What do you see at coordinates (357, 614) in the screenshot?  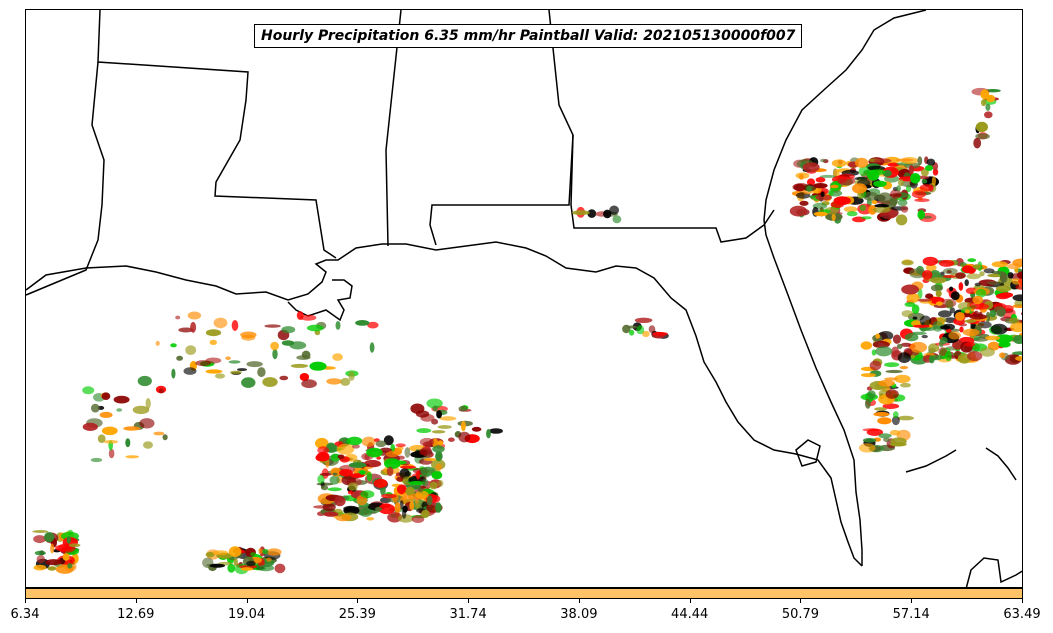 I see `colorbar-tick-label: 25.39` at bounding box center [357, 614].